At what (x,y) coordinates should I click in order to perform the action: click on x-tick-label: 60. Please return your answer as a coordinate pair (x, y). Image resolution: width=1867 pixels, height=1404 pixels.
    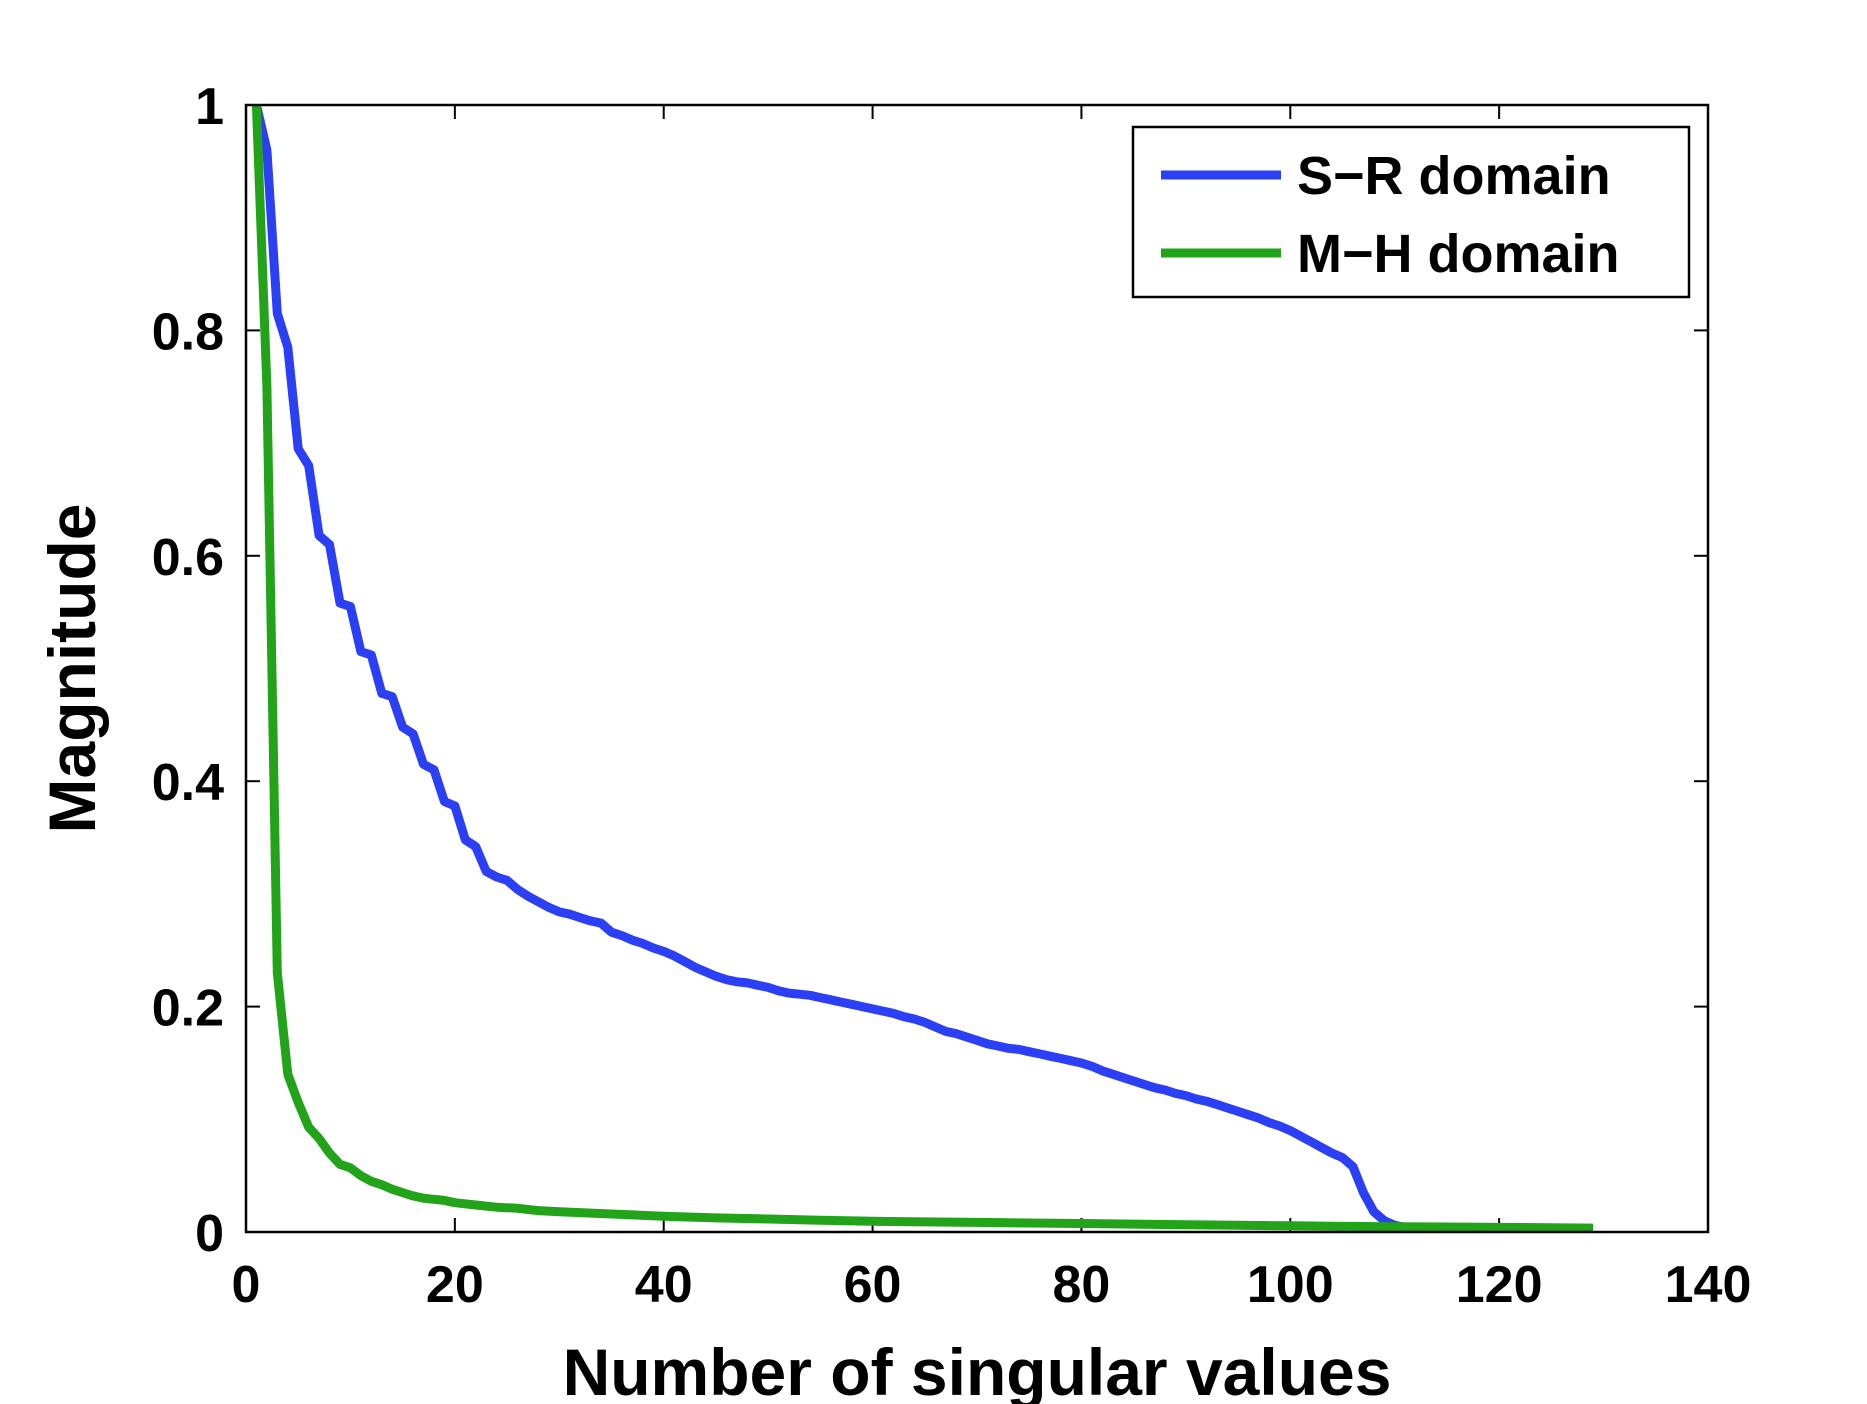
    Looking at the image, I should click on (873, 1285).